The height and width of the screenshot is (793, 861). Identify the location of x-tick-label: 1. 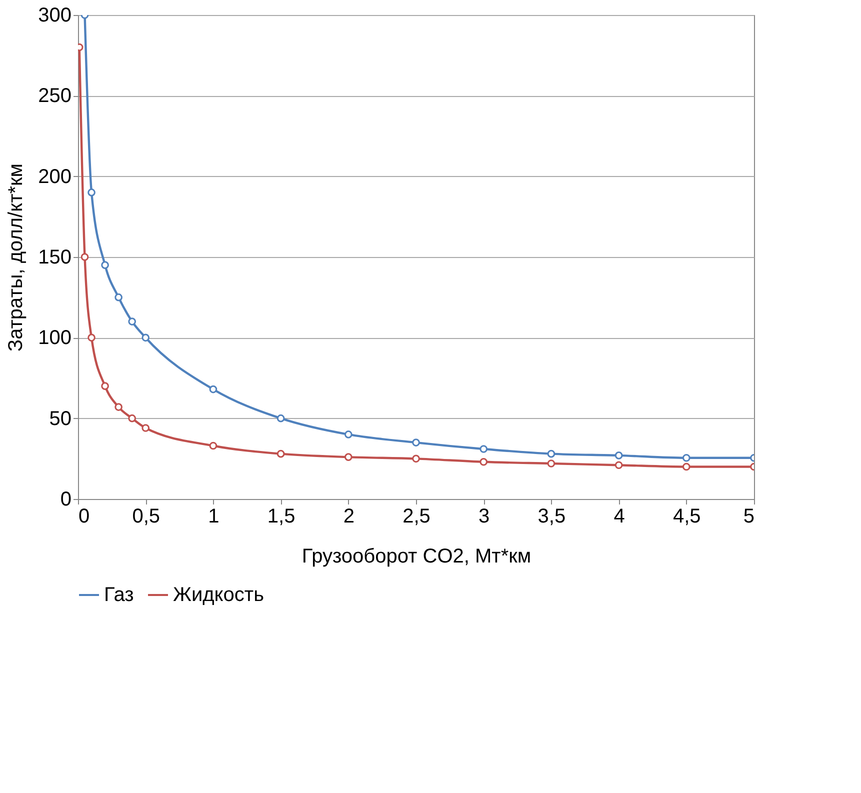
(214, 517).